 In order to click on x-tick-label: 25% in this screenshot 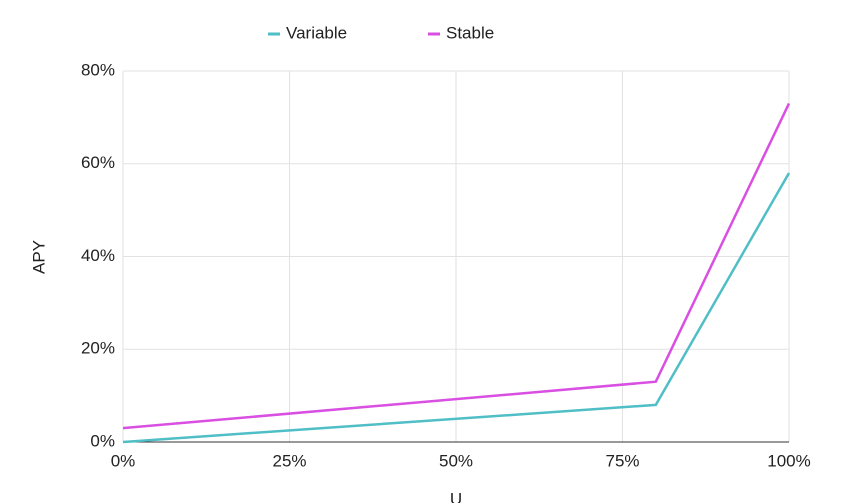, I will do `click(289, 460)`.